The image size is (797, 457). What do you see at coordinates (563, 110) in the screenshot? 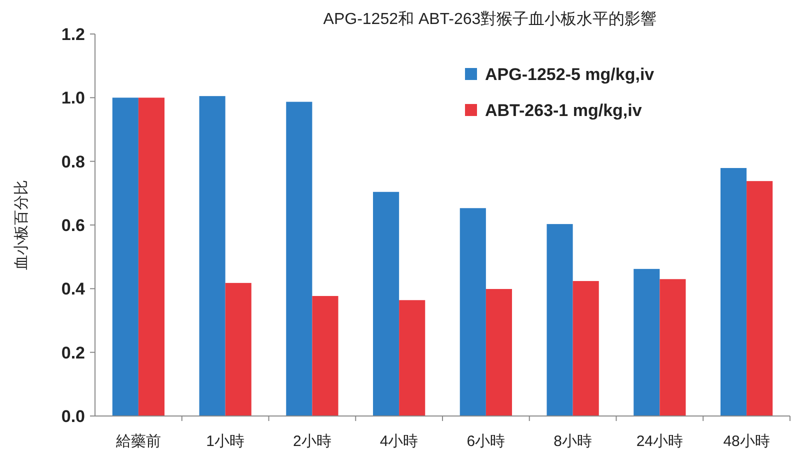
I see `legend-label: ABT-263-1 mg/kg,iv` at bounding box center [563, 110].